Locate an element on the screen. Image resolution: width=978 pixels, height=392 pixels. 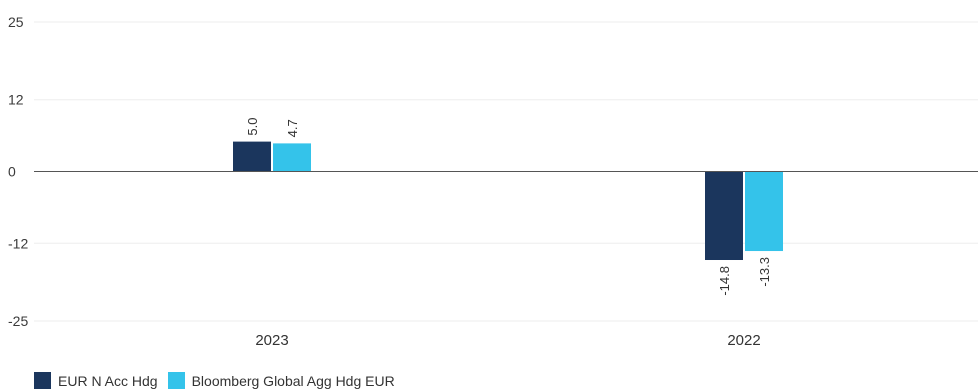
data-label: 4.7 is located at coordinates (292, 128).